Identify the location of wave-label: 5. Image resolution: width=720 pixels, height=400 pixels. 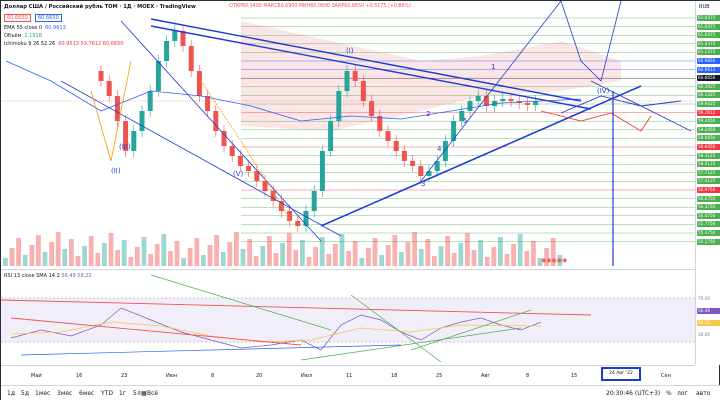
(465, 121).